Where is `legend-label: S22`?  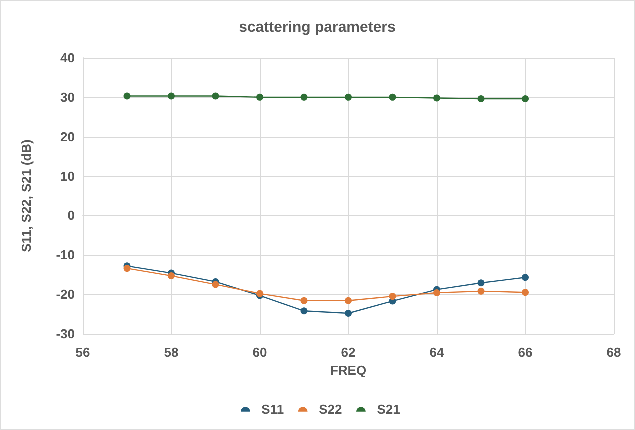 legend-label: S22 is located at coordinates (330, 409).